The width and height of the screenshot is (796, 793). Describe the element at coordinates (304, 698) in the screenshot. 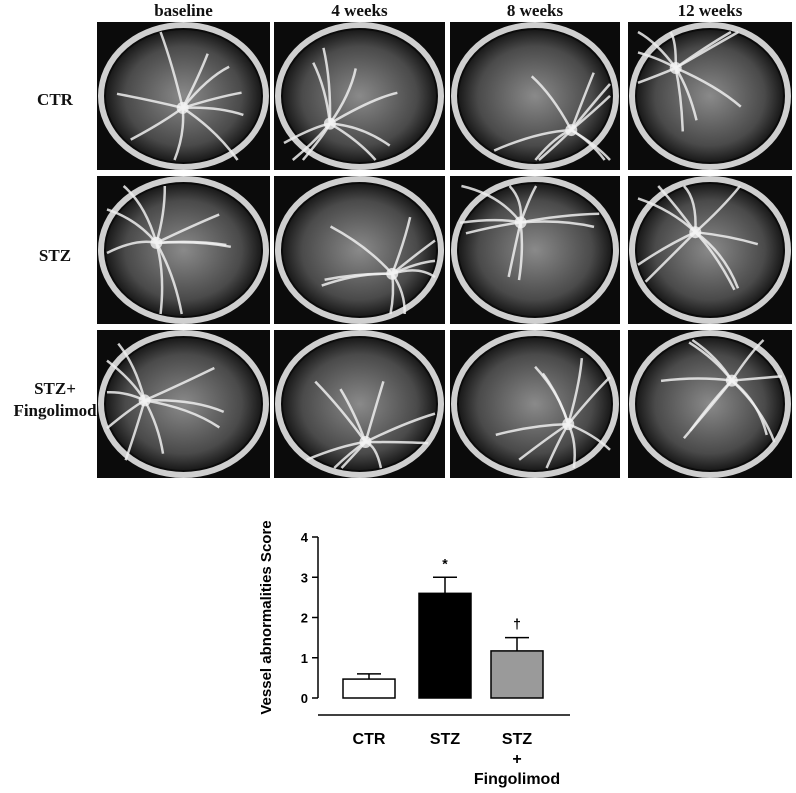

I see `y-tick-label: 0` at that location.